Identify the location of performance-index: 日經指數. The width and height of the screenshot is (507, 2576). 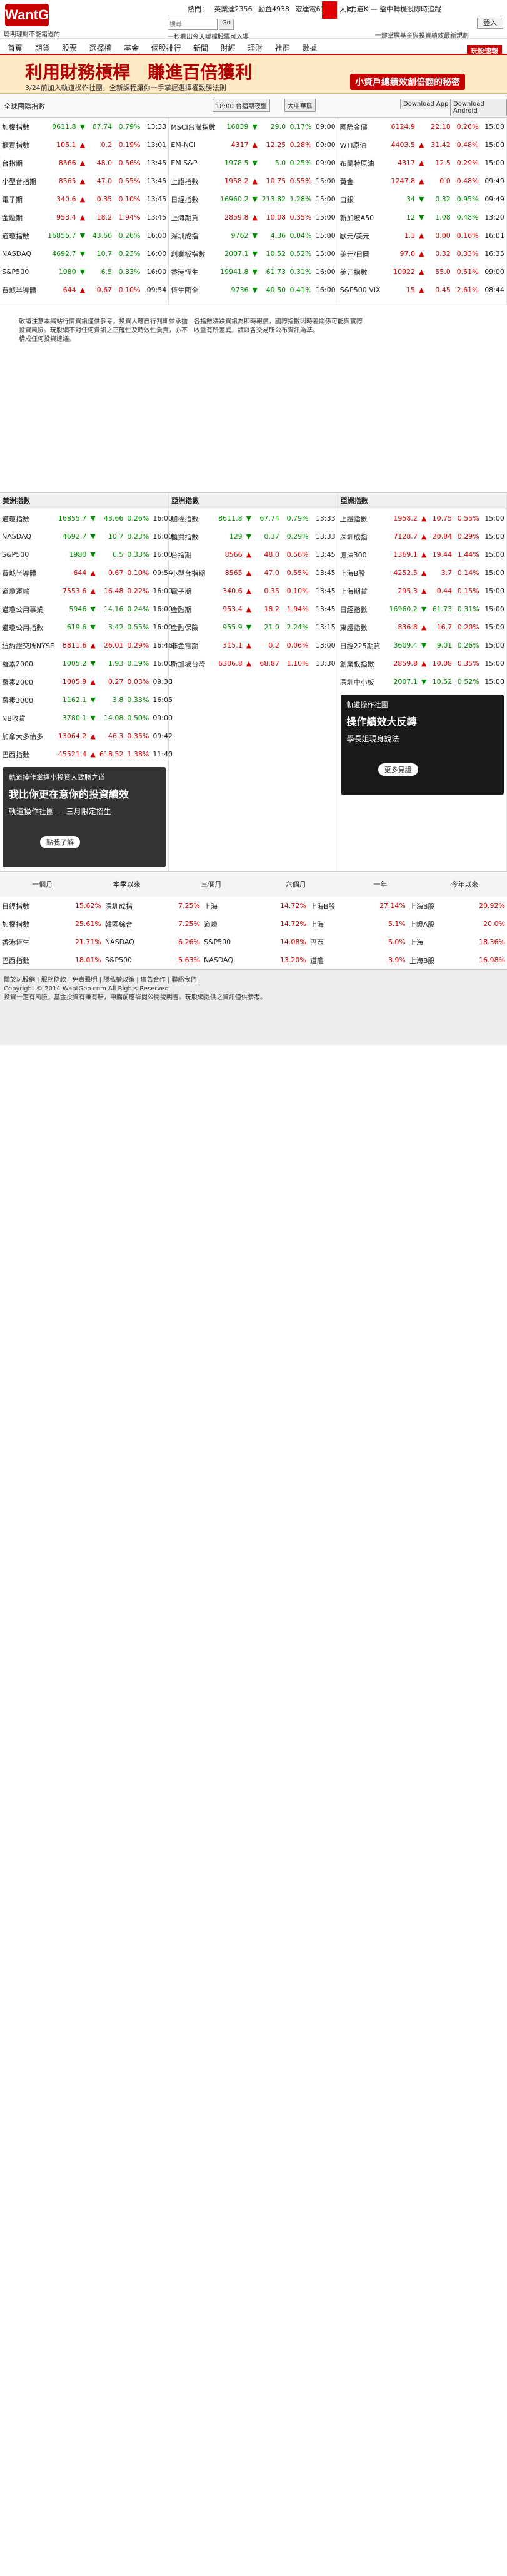
(15, 906).